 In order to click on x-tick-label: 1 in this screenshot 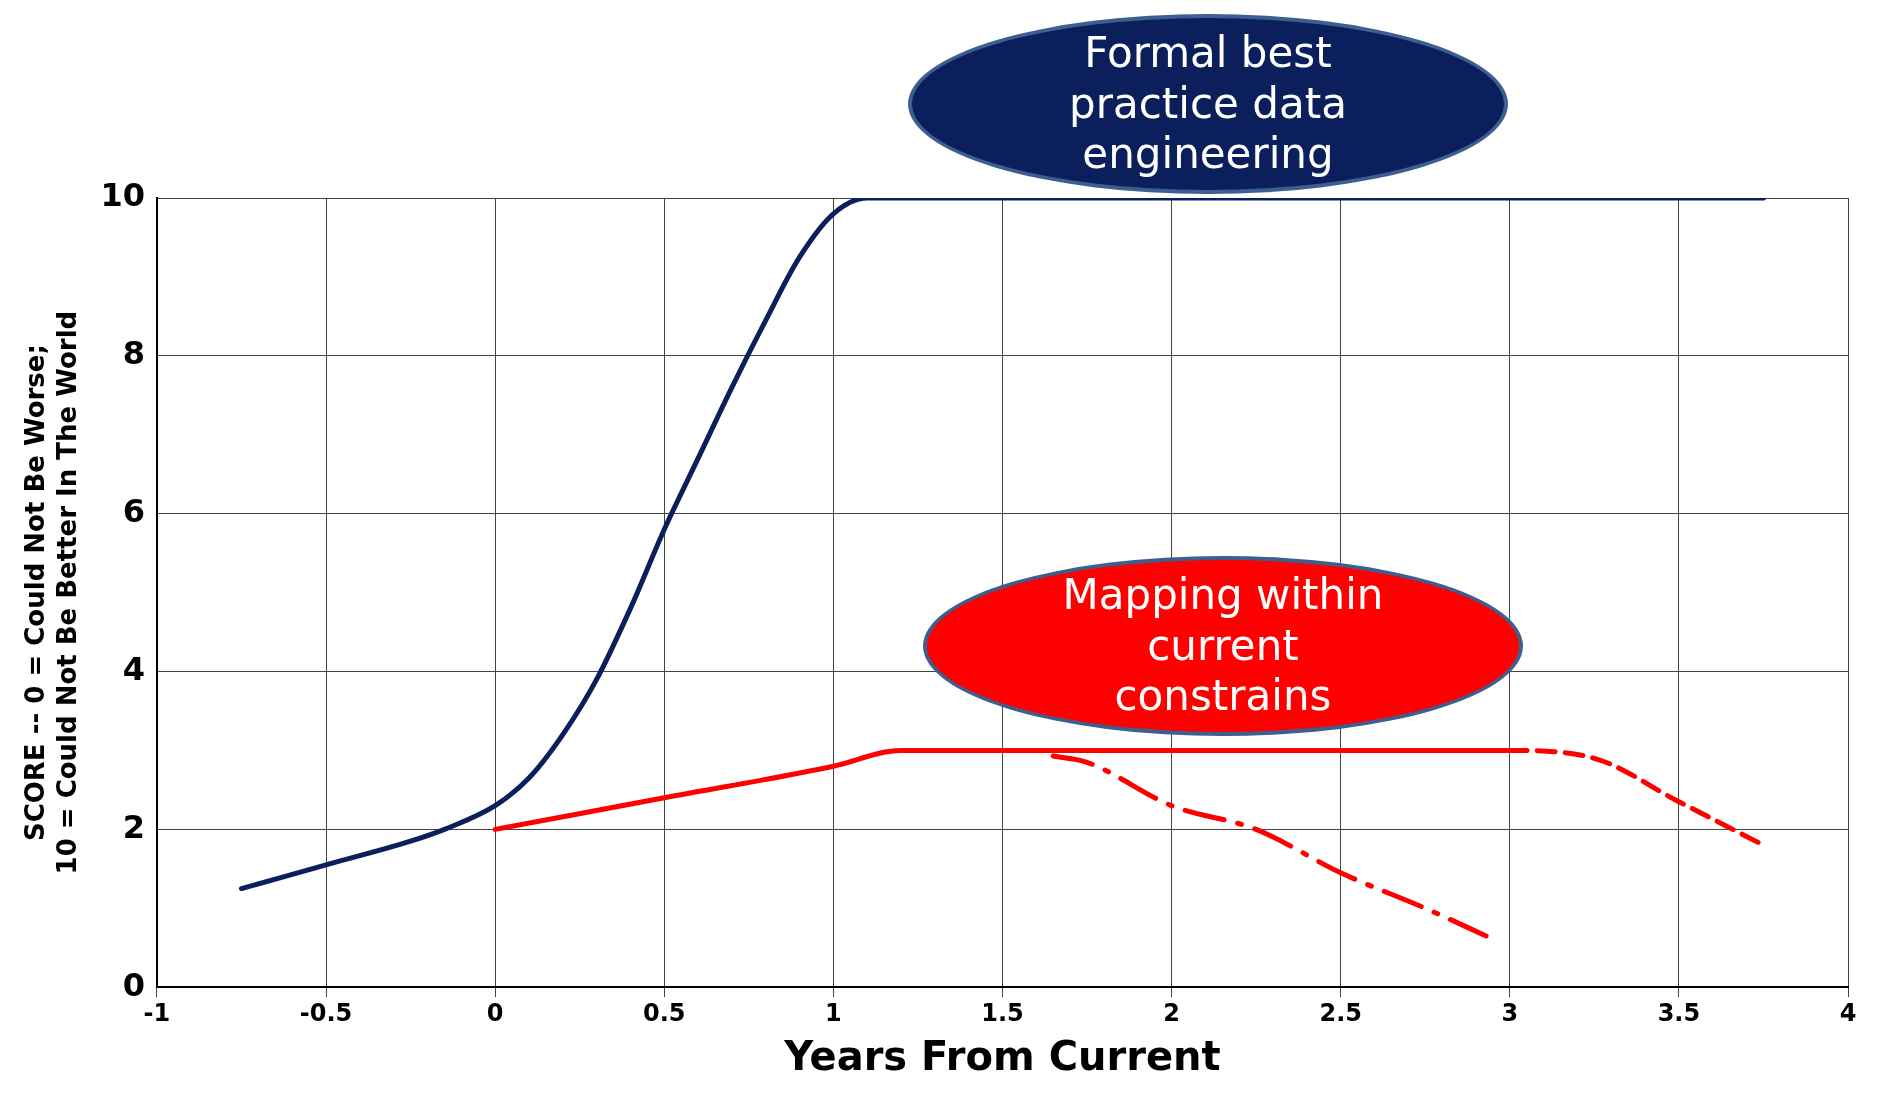, I will do `click(833, 1012)`.